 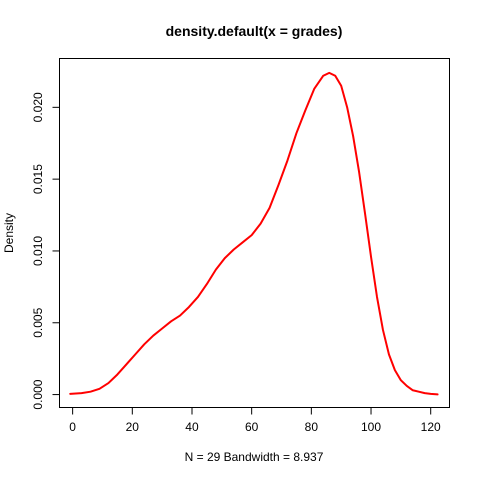 I want to click on x-tick-label: 80, so click(x=312, y=427).